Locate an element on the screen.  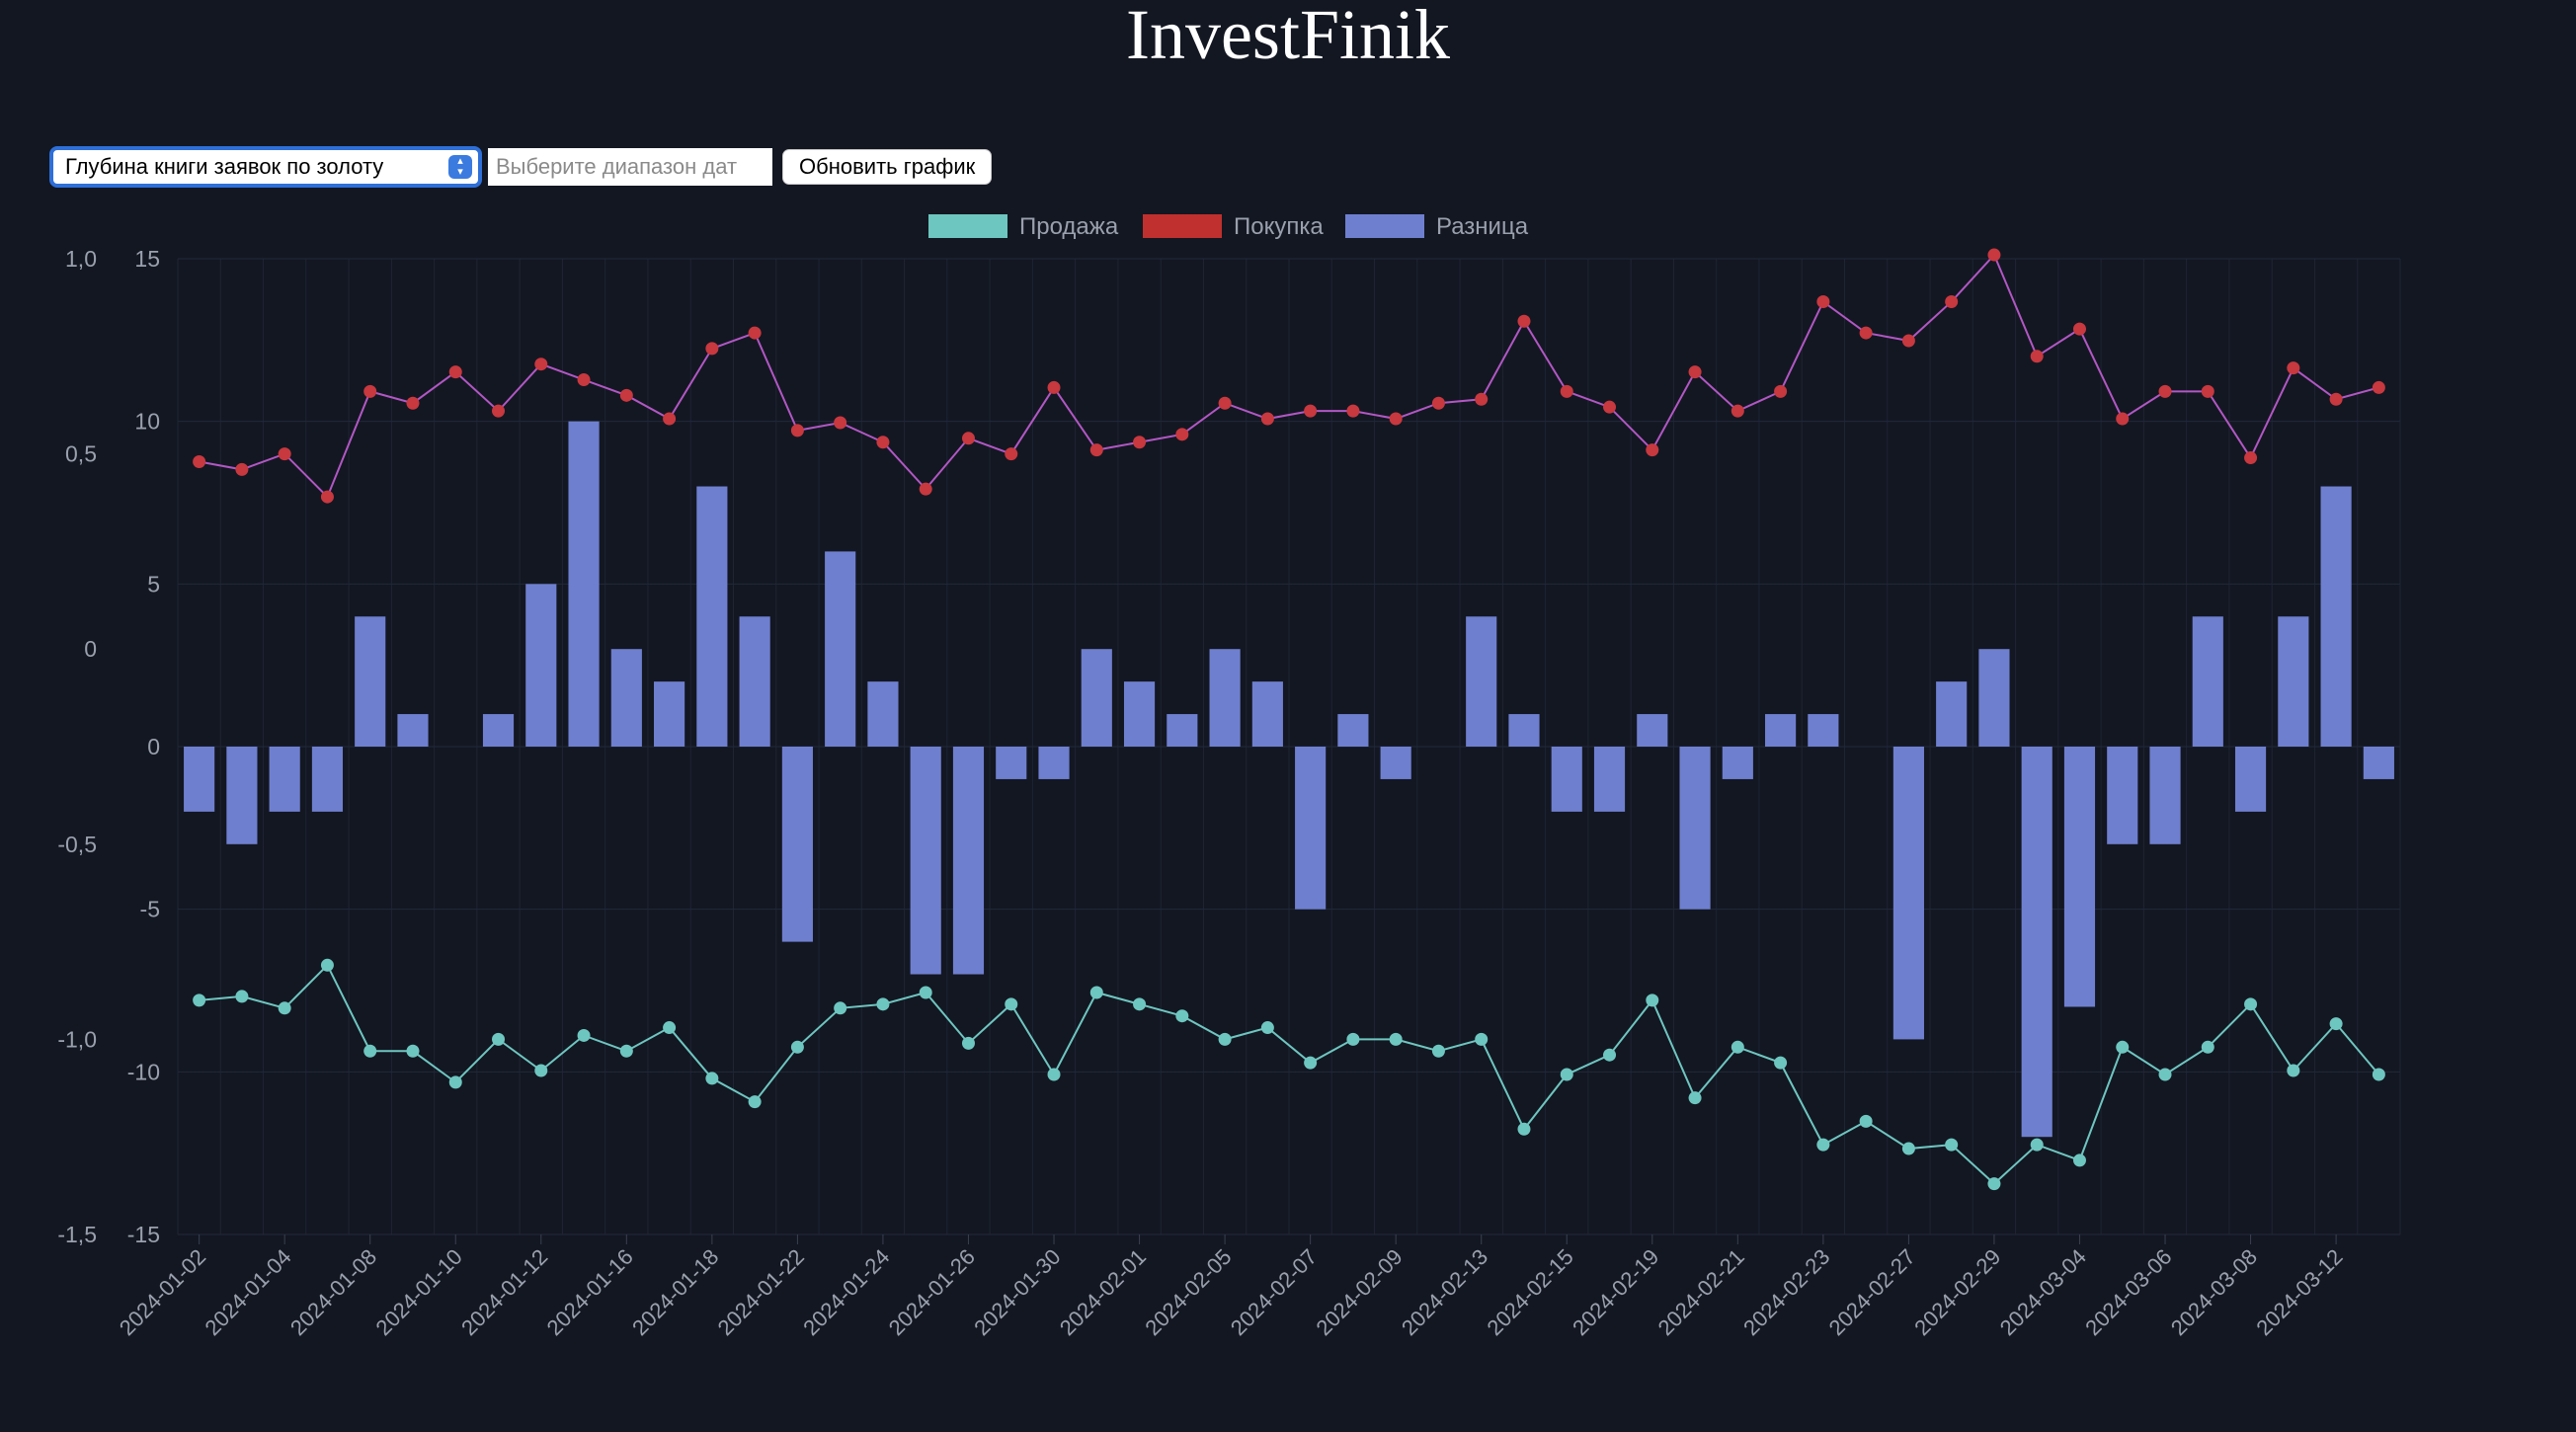
x-axis-tick-label: 2024-03-08 is located at coordinates (2214, 1292).